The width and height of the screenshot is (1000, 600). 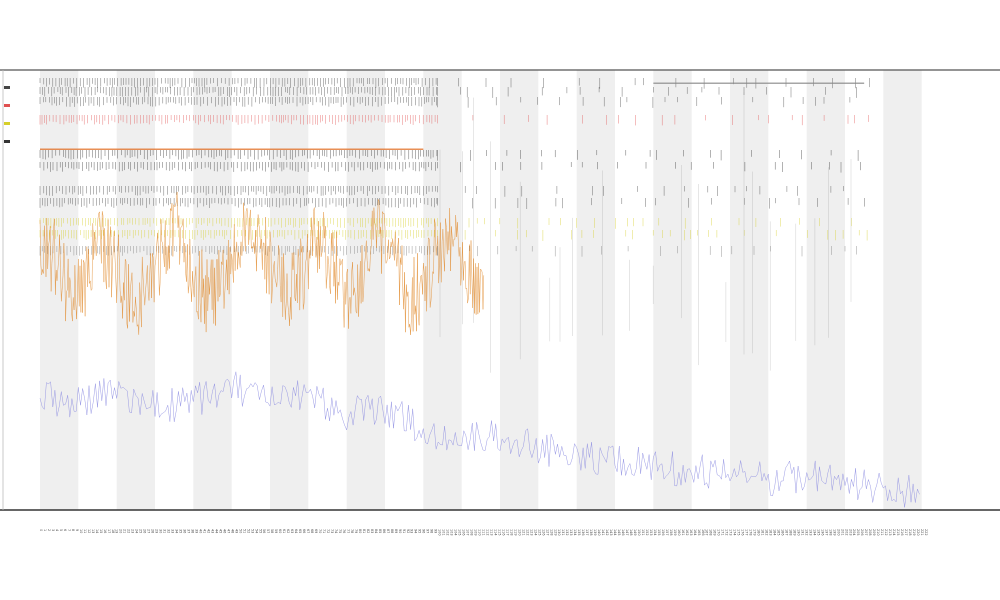 What do you see at coordinates (547, 532) in the screenshot?
I see `x-tick-label: 127` at bounding box center [547, 532].